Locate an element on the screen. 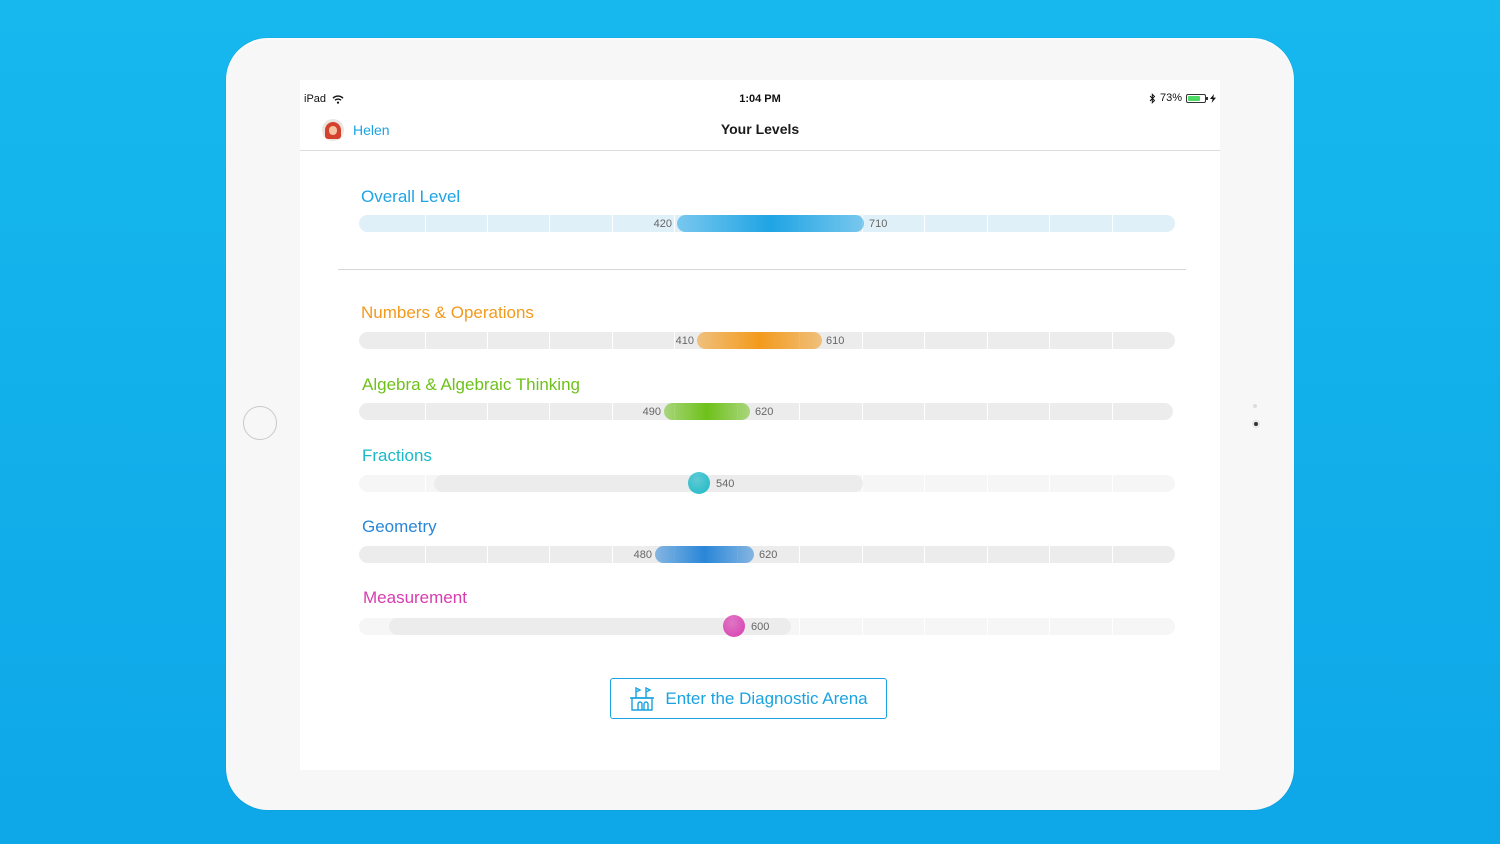  fractions-label: Fractions is located at coordinates (397, 455).